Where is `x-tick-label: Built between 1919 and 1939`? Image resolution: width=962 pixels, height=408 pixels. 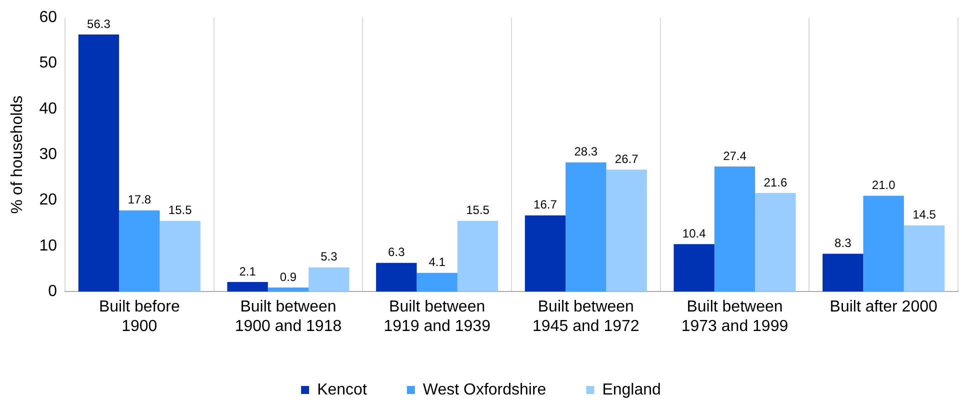
x-tick-label: Built between 1919 and 1939 is located at coordinates (437, 316).